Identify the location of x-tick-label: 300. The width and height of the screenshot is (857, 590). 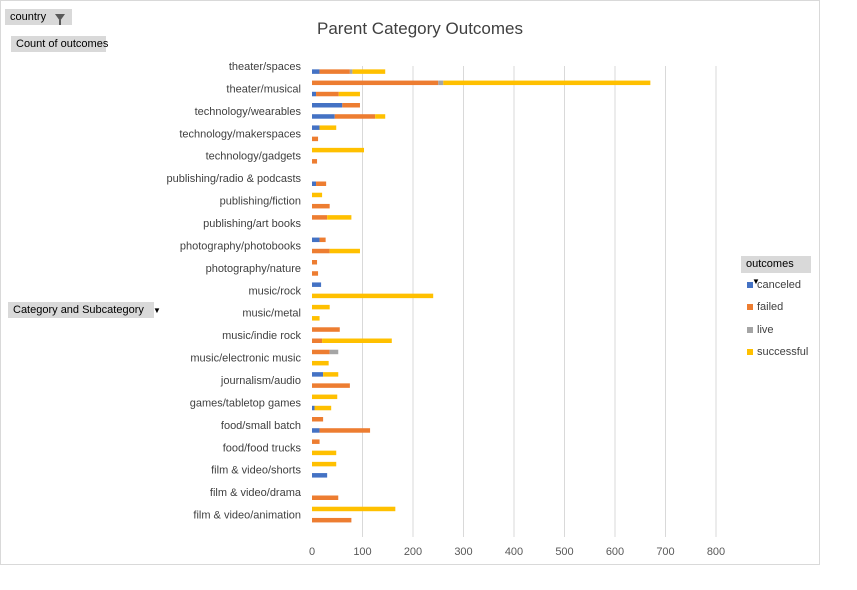
(463, 552).